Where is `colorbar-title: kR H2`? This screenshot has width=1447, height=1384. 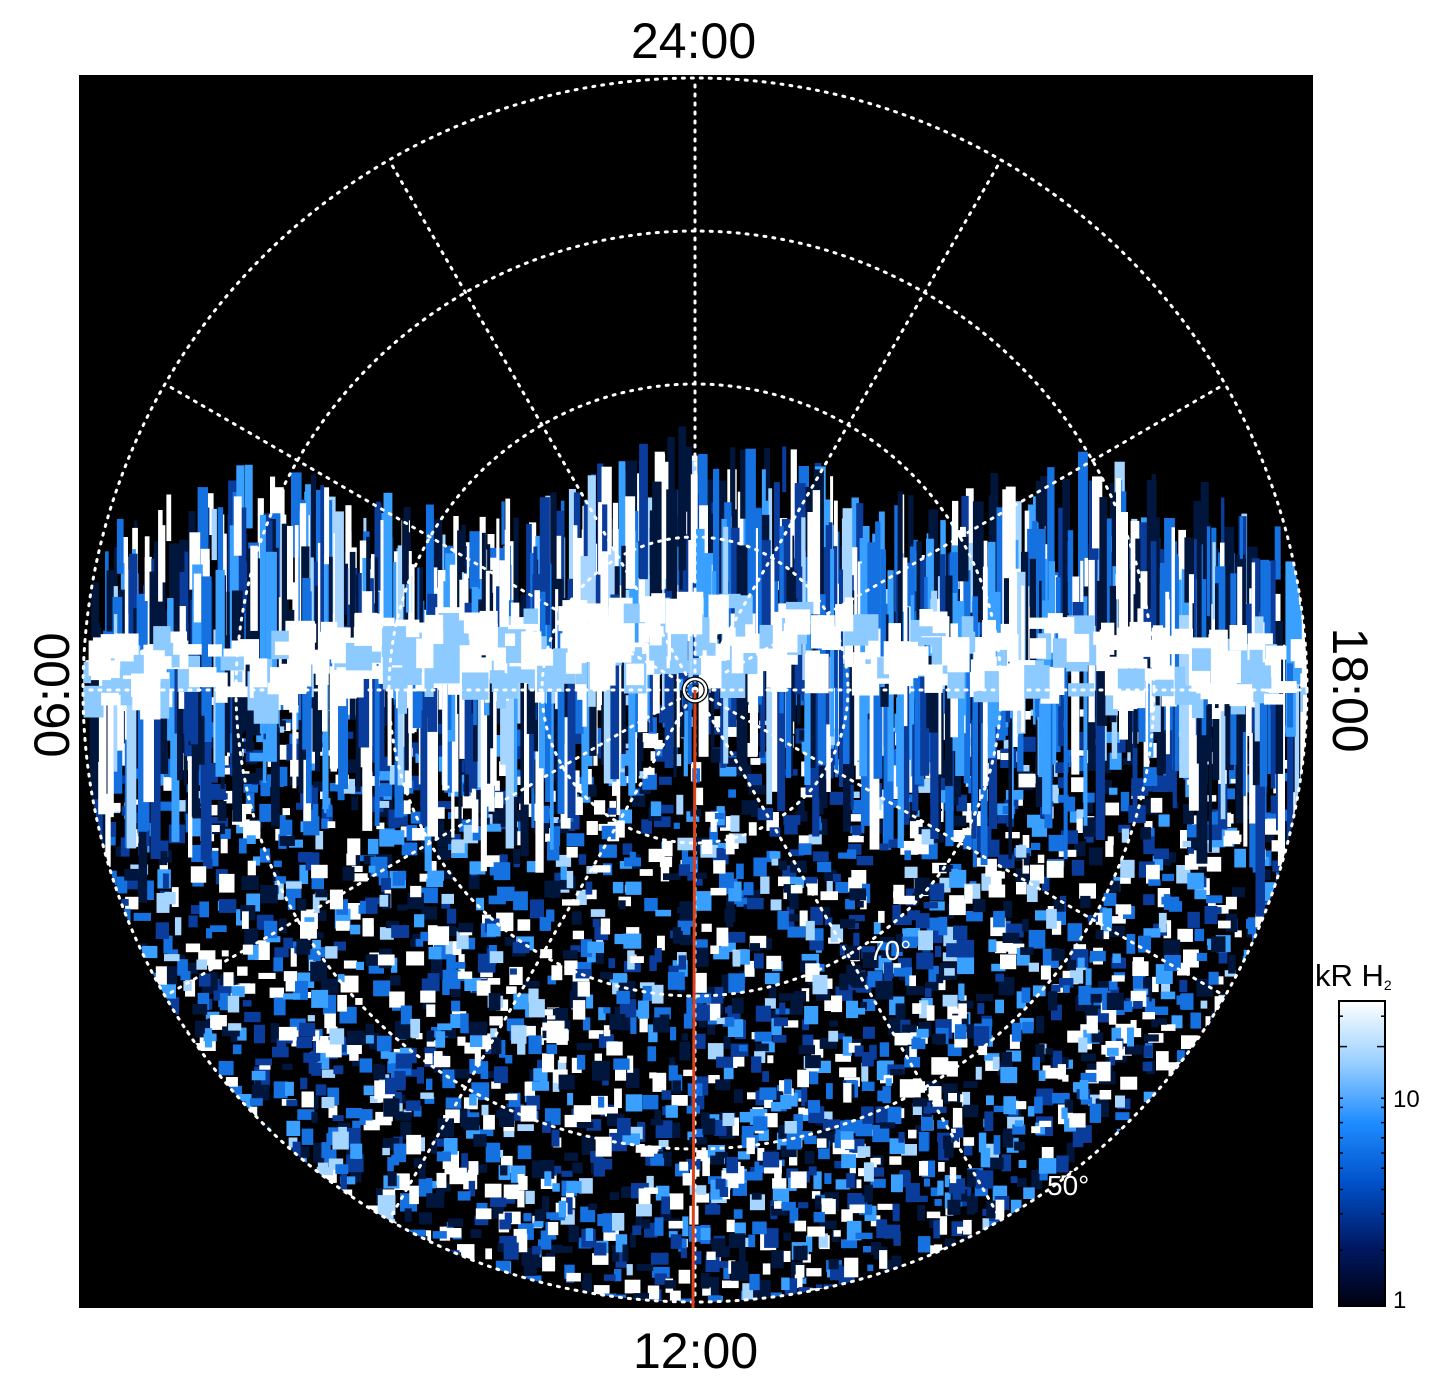 colorbar-title: kR H2 is located at coordinates (1353, 975).